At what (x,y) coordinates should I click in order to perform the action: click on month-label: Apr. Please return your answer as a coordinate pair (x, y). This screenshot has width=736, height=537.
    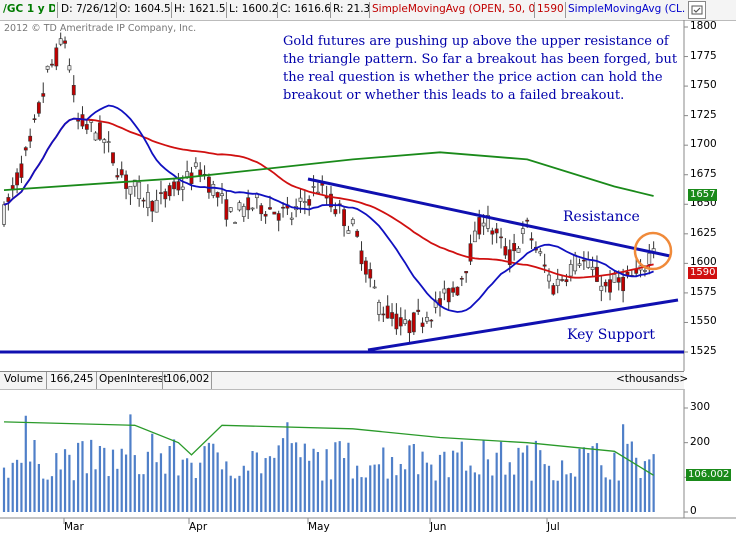
    Looking at the image, I should click on (198, 527).